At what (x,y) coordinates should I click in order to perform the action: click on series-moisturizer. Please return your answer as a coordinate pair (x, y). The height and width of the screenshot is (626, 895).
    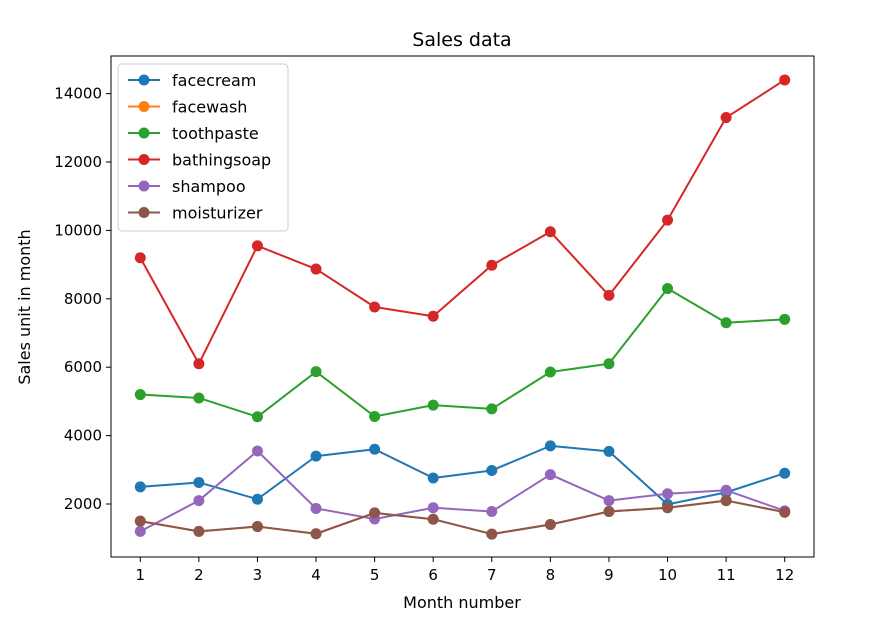
    Looking at the image, I should click on (462, 517).